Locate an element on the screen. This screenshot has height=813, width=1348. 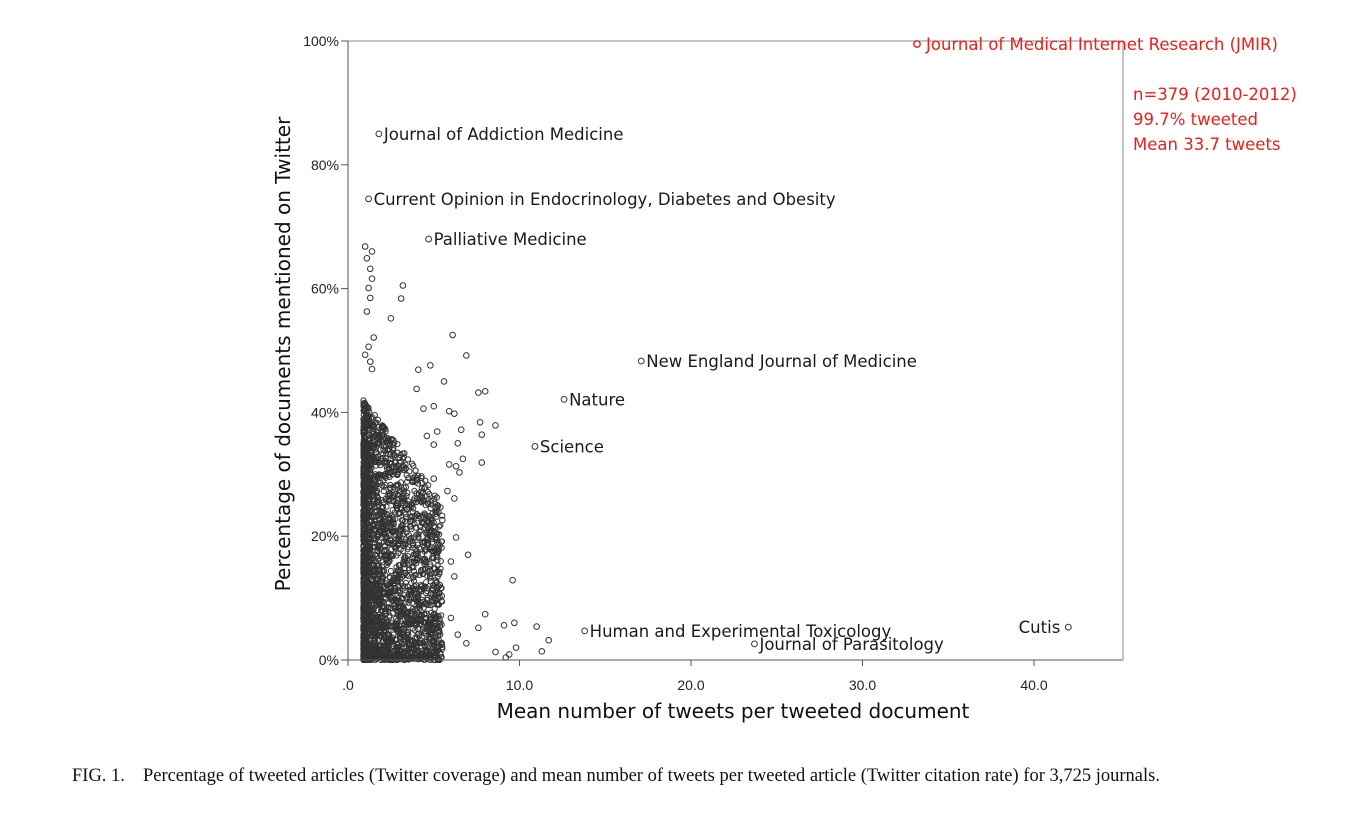
data-point-label: Journal of Parasitology is located at coordinates (851, 644).